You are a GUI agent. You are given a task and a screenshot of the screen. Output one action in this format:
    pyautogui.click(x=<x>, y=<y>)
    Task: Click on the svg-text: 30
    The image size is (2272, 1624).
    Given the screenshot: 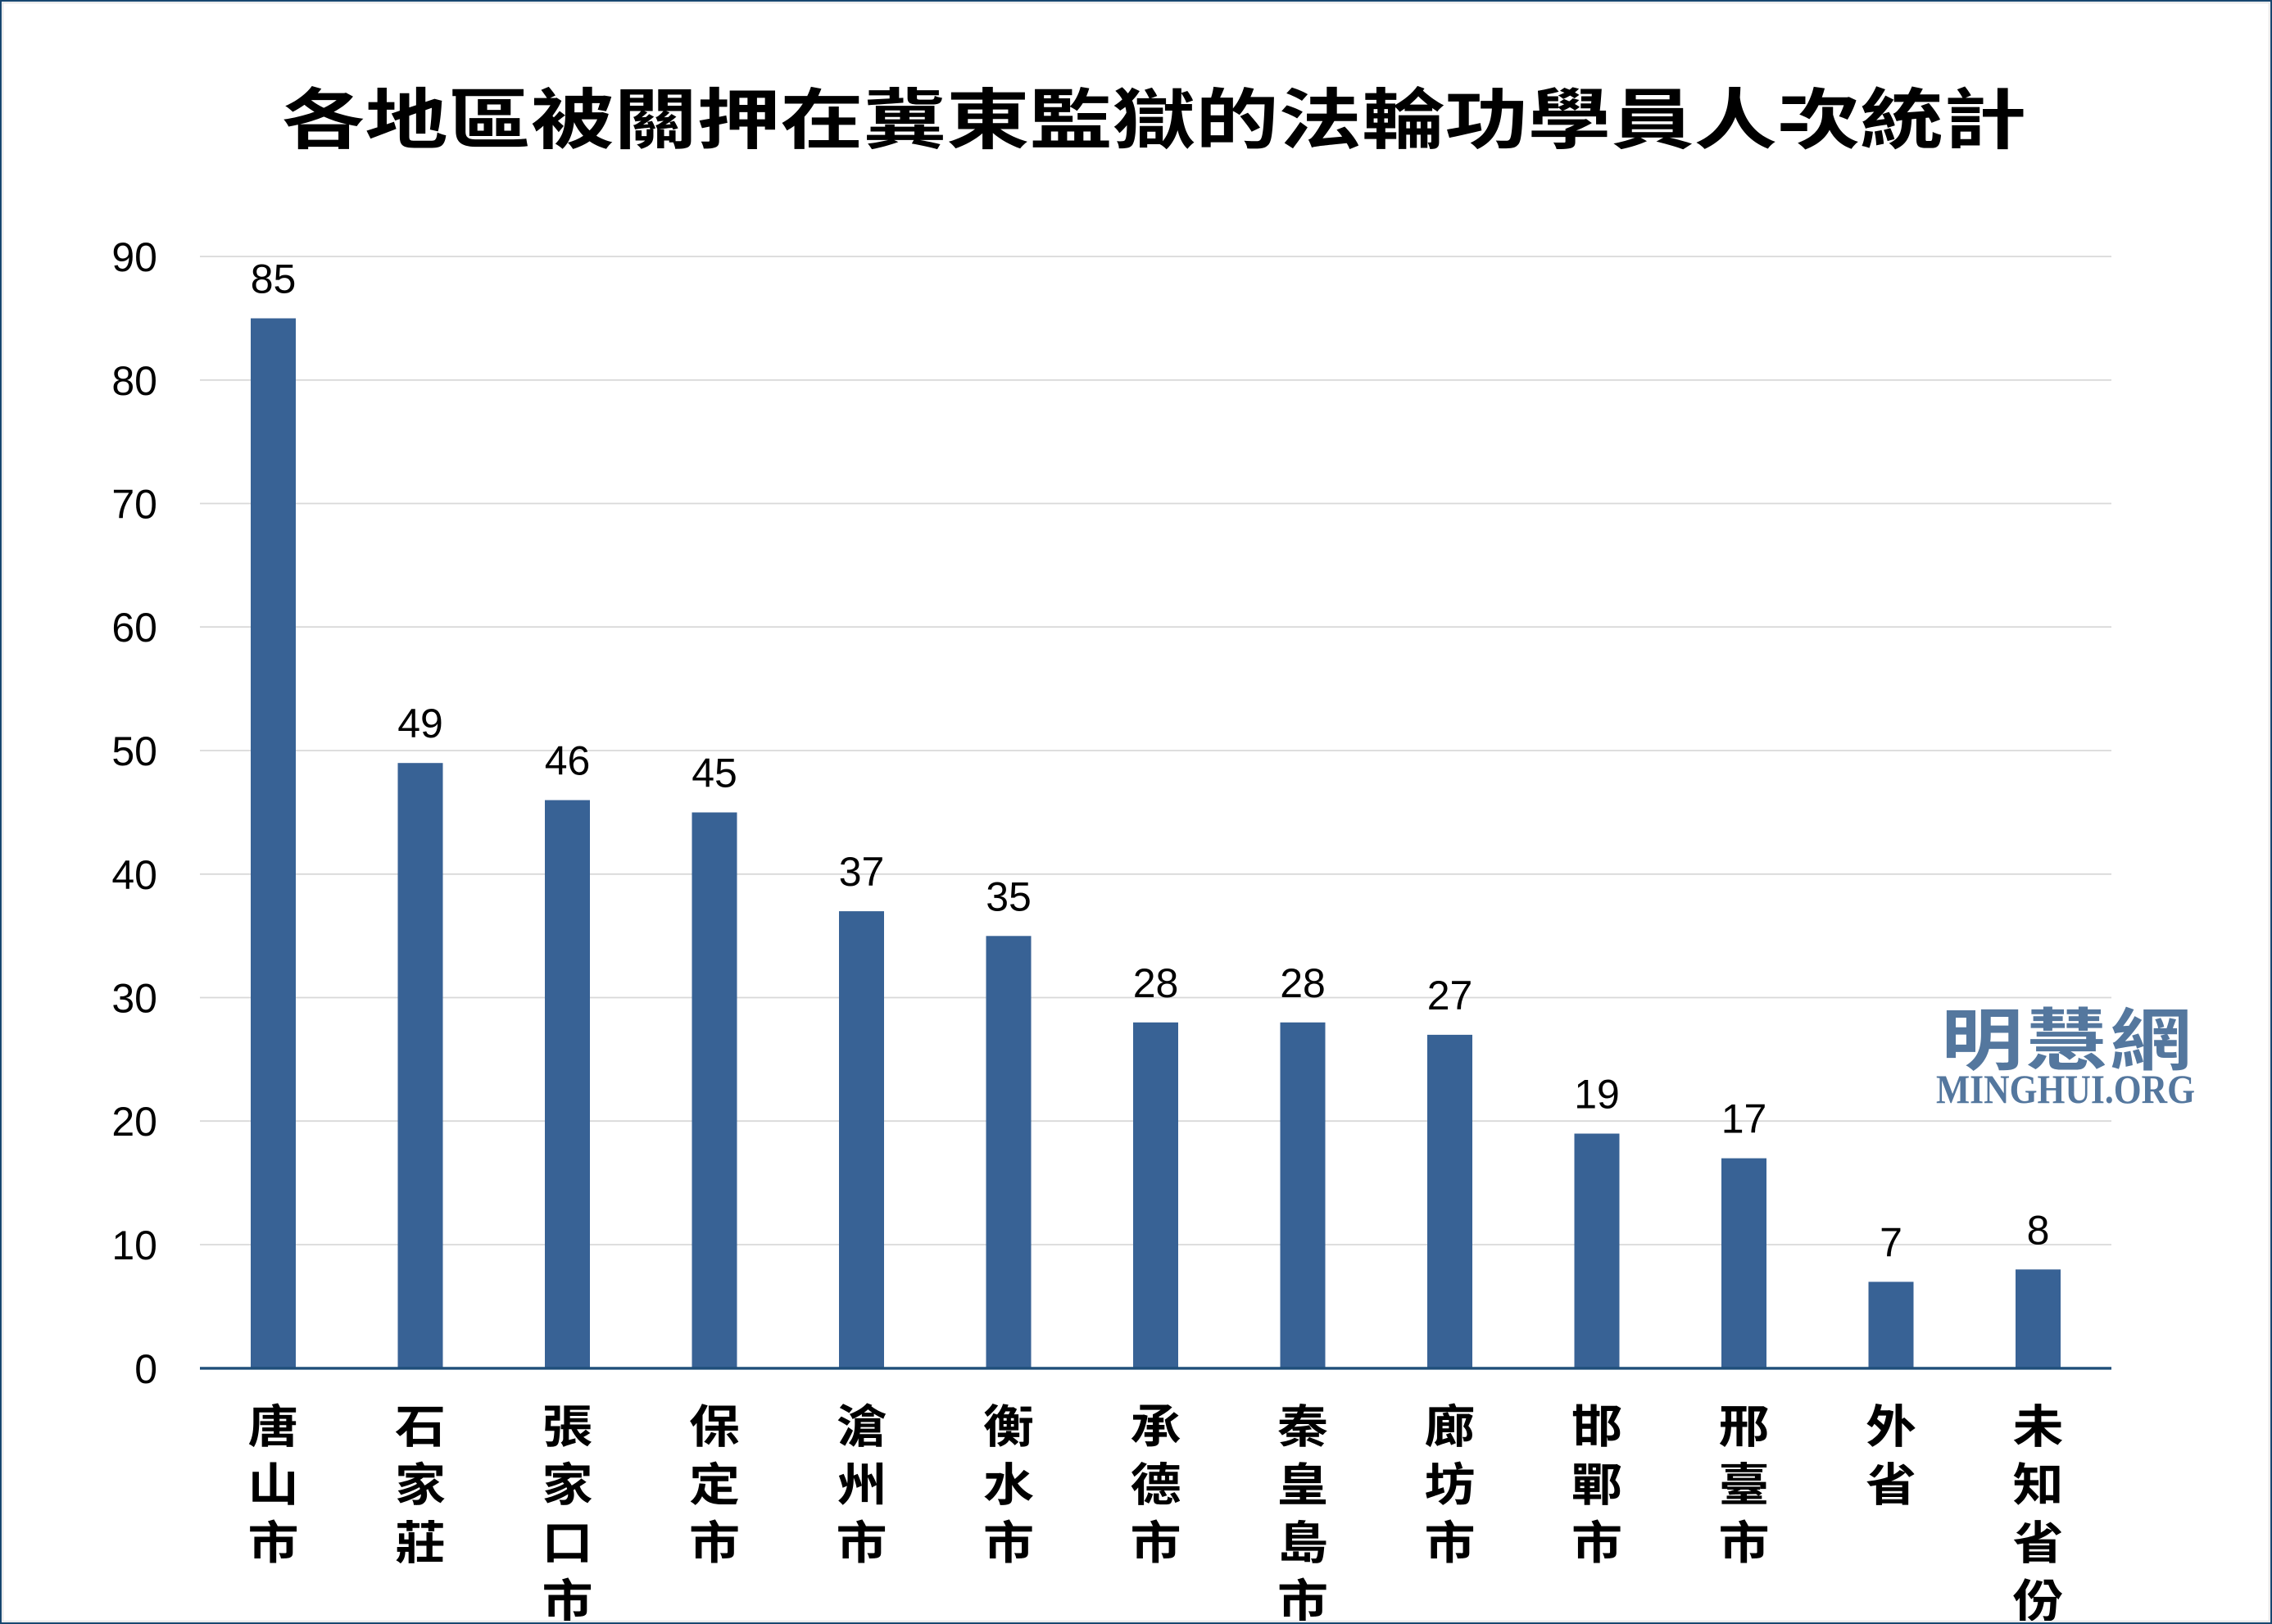 What is the action you would take?
    pyautogui.click(x=134, y=999)
    